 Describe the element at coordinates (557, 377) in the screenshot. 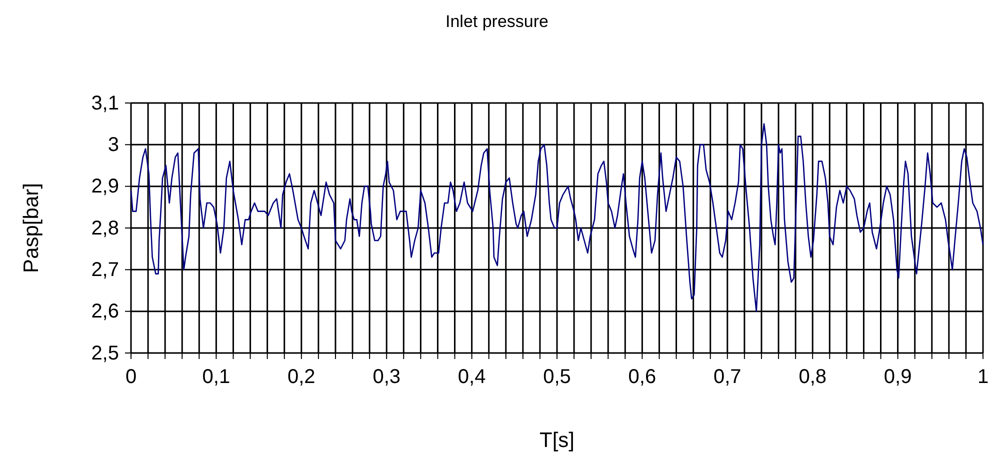

I see `x-tick-label: 0,5` at that location.